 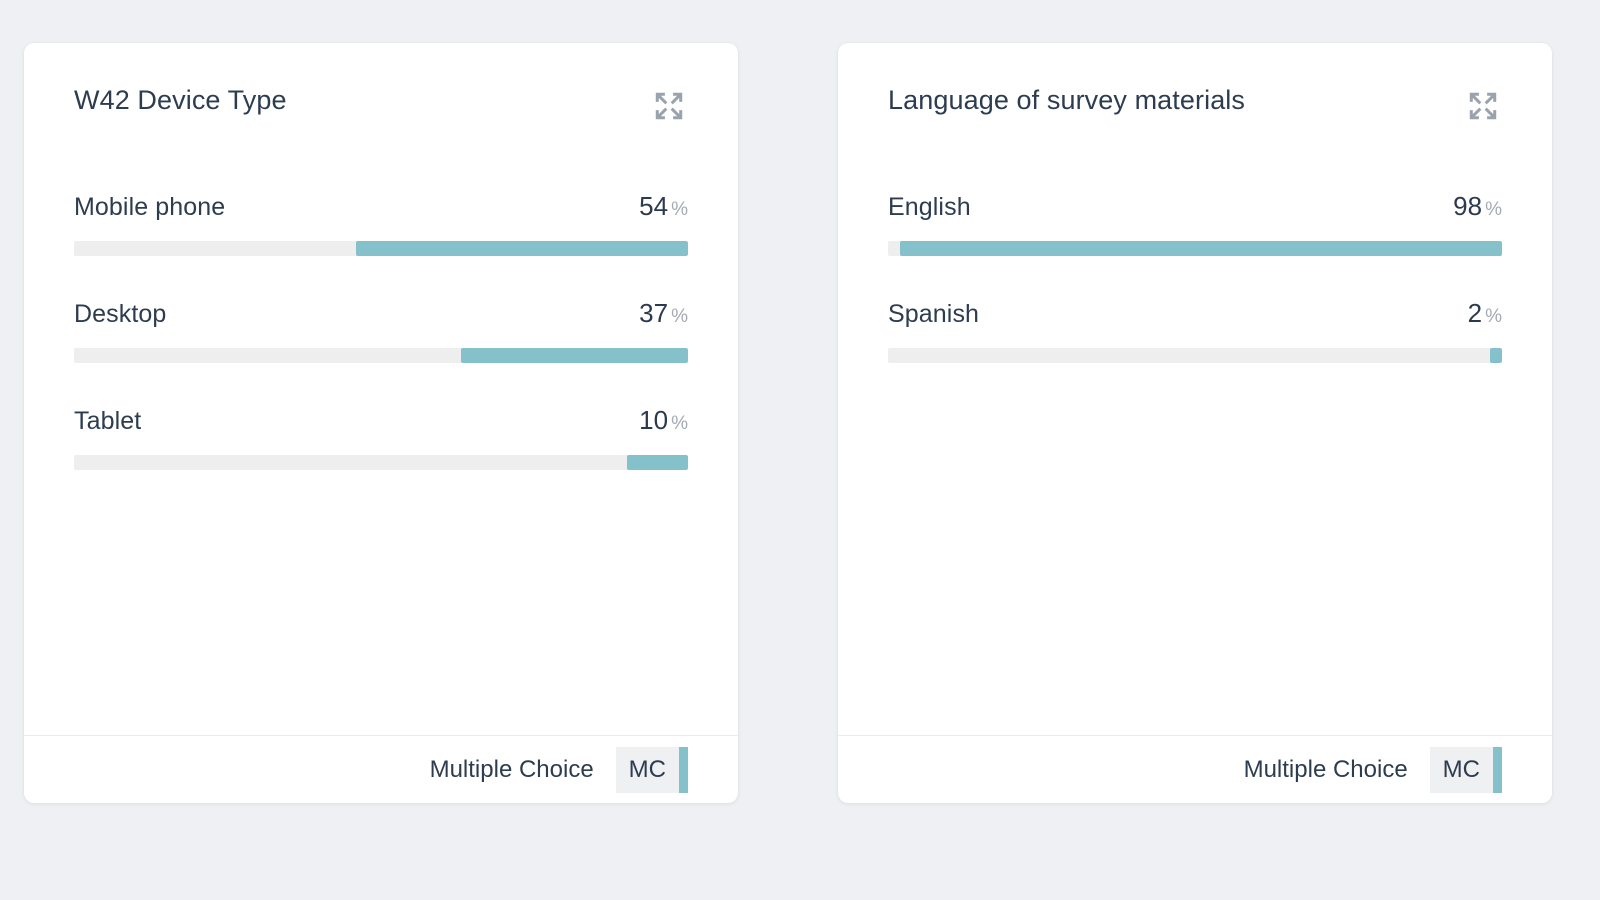 What do you see at coordinates (663, 206) in the screenshot?
I see `answer-value: 54%` at bounding box center [663, 206].